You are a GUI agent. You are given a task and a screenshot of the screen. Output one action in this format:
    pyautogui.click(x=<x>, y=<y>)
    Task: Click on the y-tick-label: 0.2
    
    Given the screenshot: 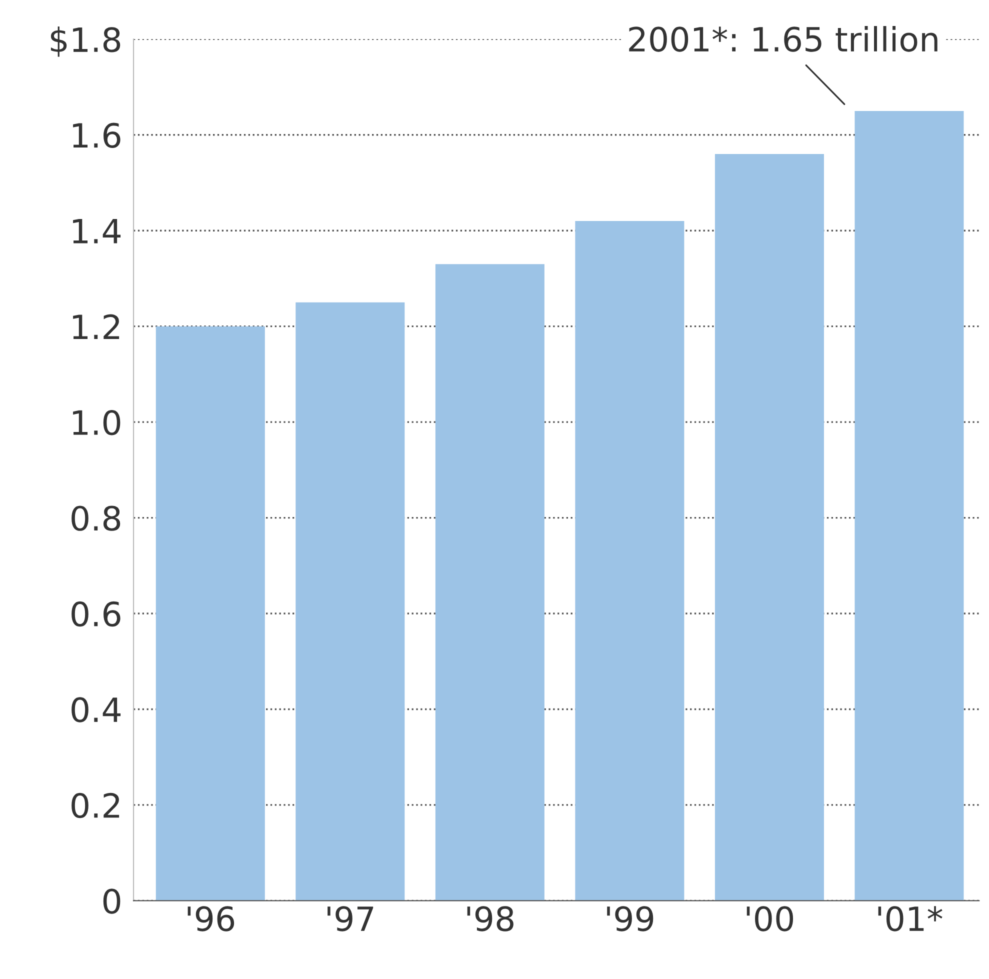 What is the action you would take?
    pyautogui.click(x=96, y=805)
    